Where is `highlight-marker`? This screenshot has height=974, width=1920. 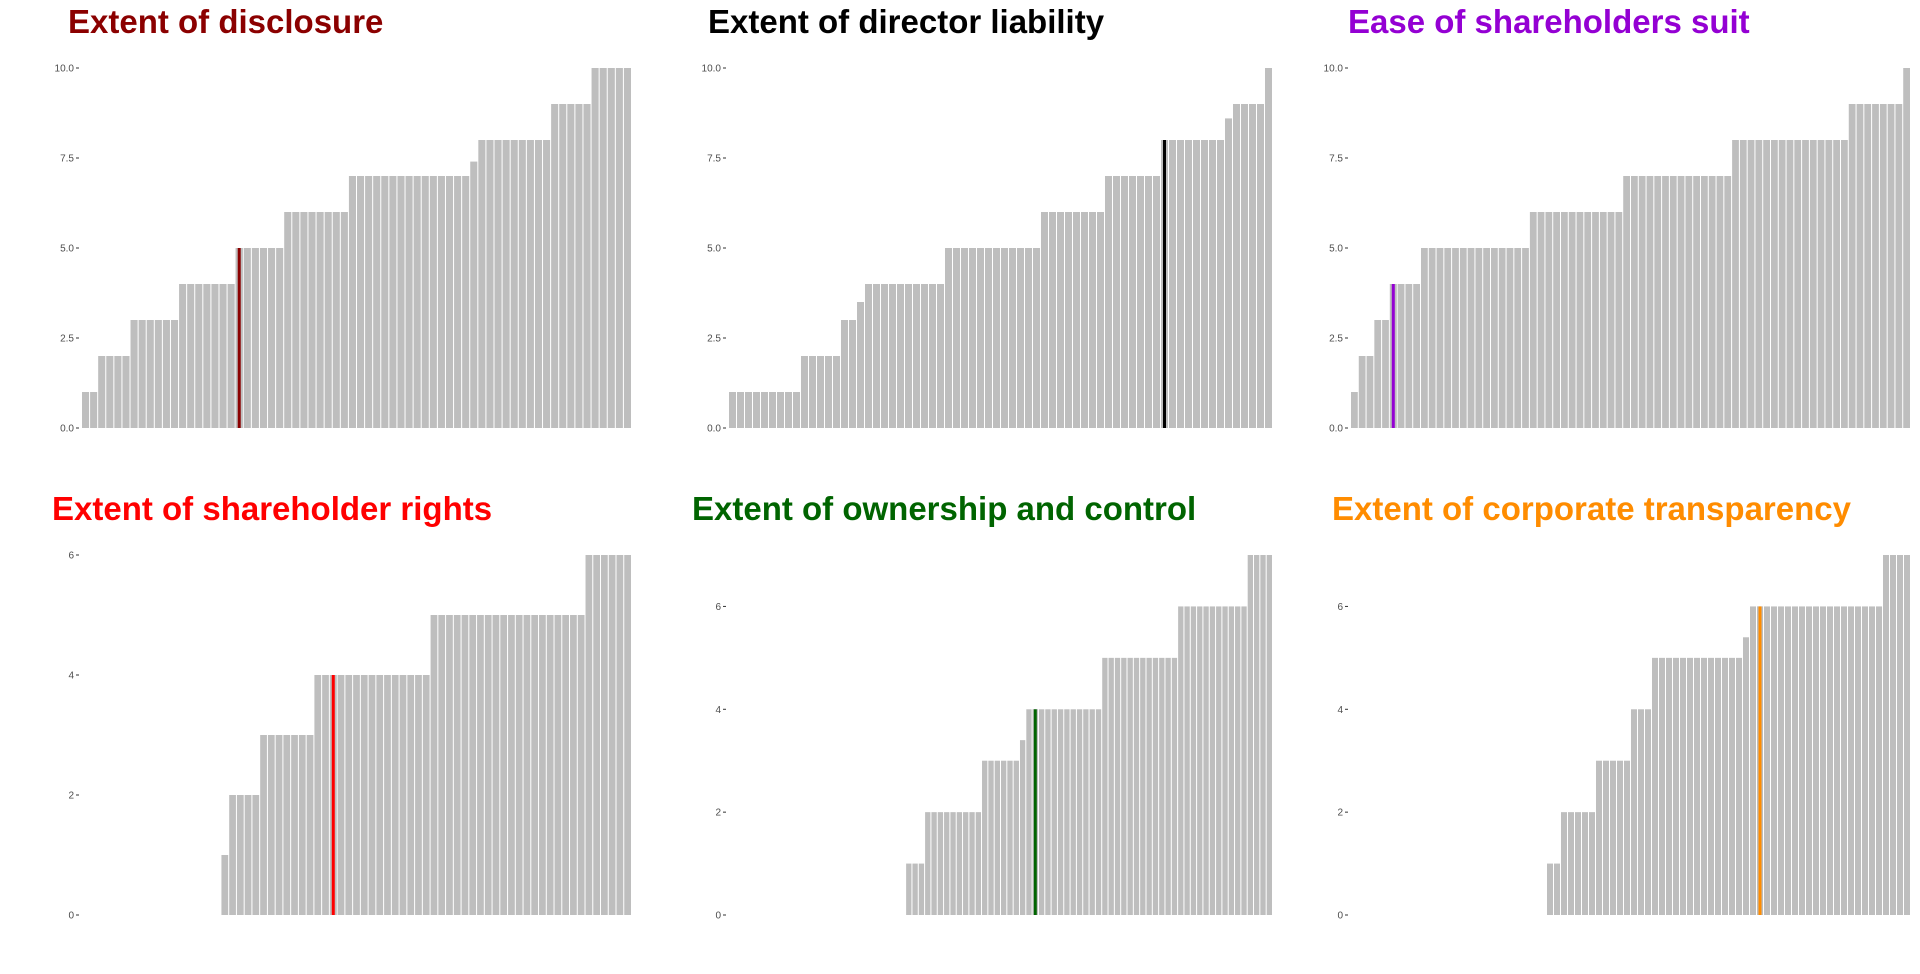 highlight-marker is located at coordinates (1393, 356).